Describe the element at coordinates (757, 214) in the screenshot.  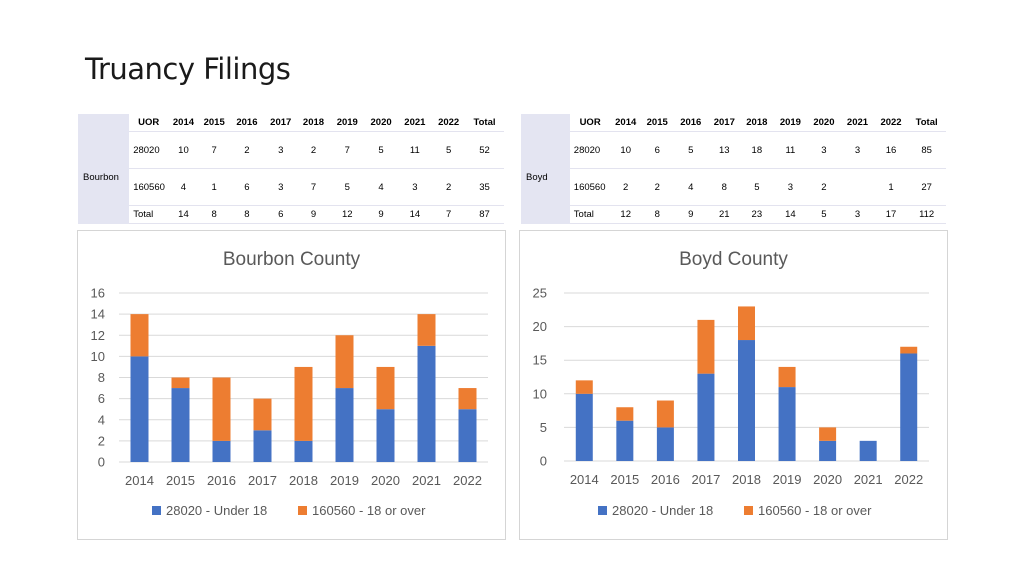
I see `table-cell: 23` at that location.